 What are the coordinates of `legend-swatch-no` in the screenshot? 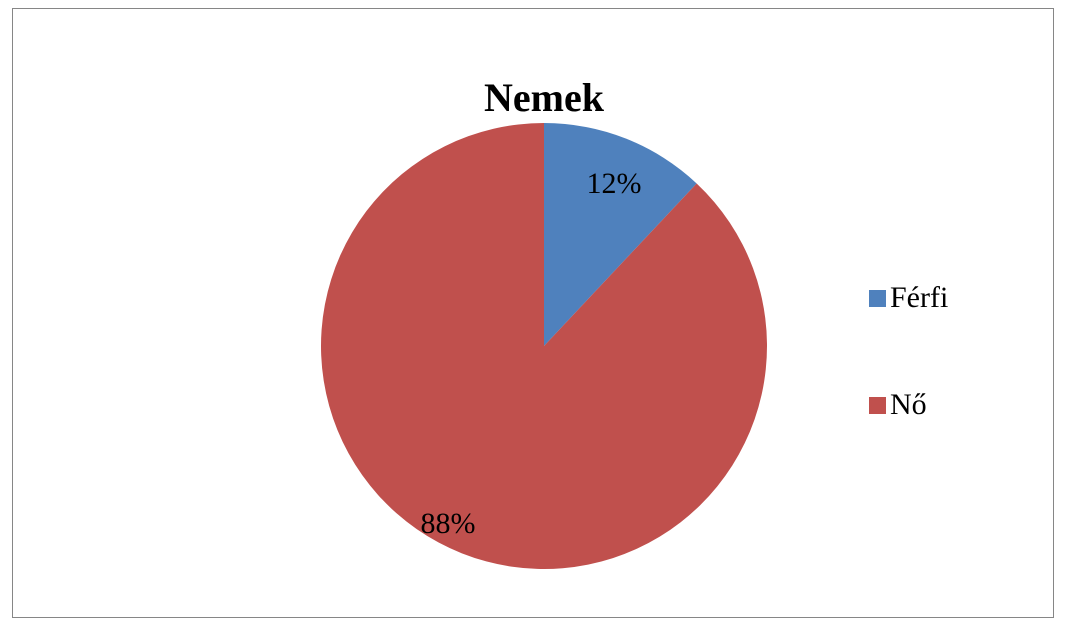 It's located at (877, 405).